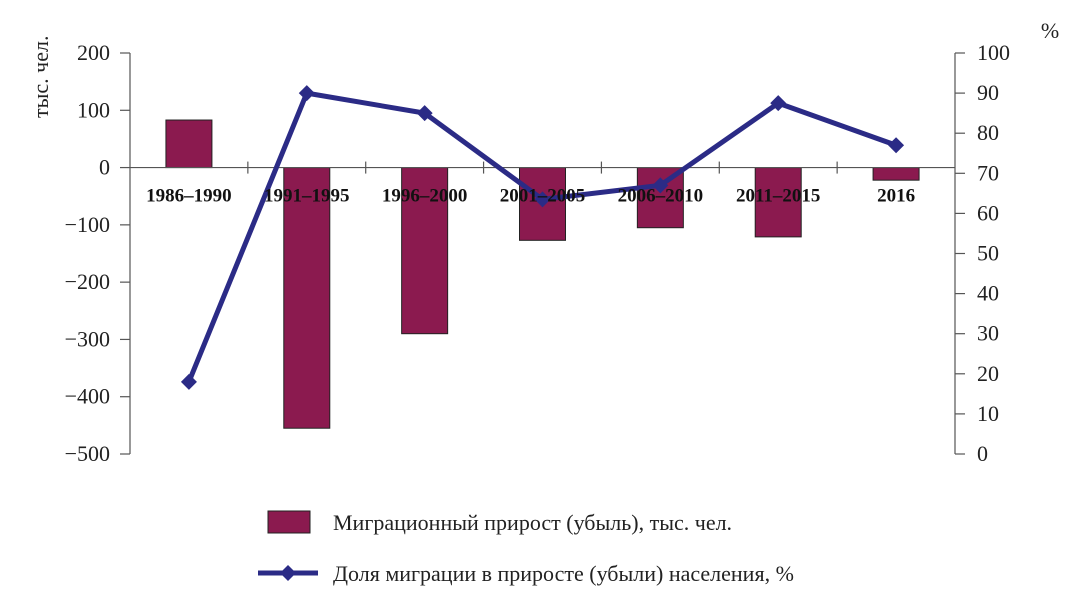 This screenshot has width=1078, height=600. I want to click on zero-axis, so click(542, 167).